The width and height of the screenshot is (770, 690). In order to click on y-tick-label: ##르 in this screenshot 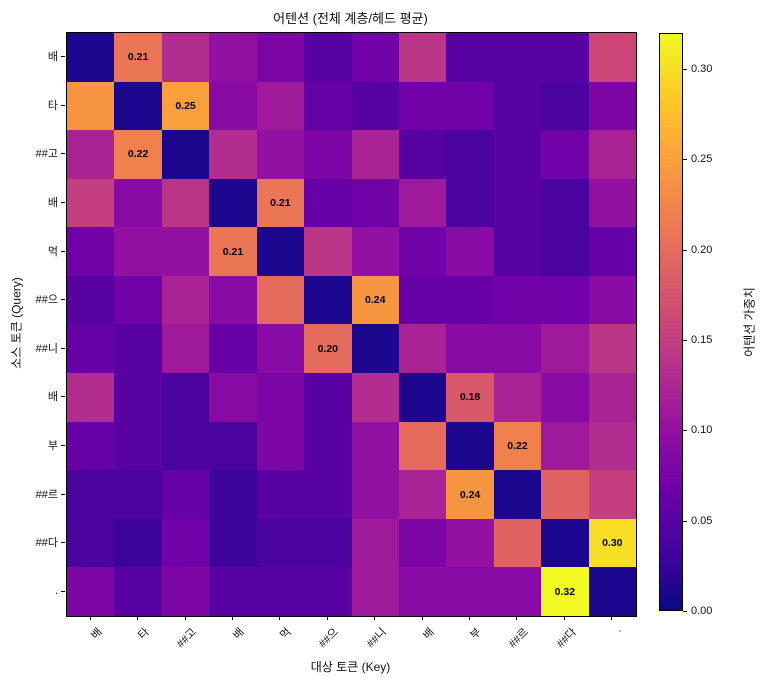, I will do `click(46, 494)`.